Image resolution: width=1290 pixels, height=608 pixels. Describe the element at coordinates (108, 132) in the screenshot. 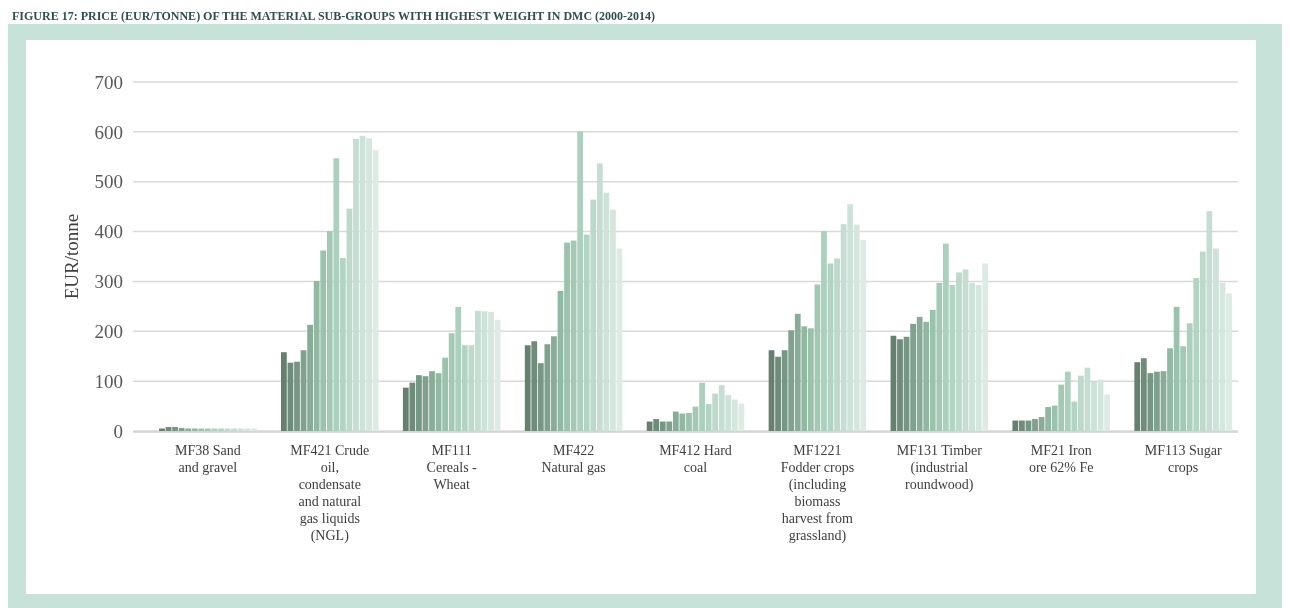

I see `y-tick-label: 600` at that location.